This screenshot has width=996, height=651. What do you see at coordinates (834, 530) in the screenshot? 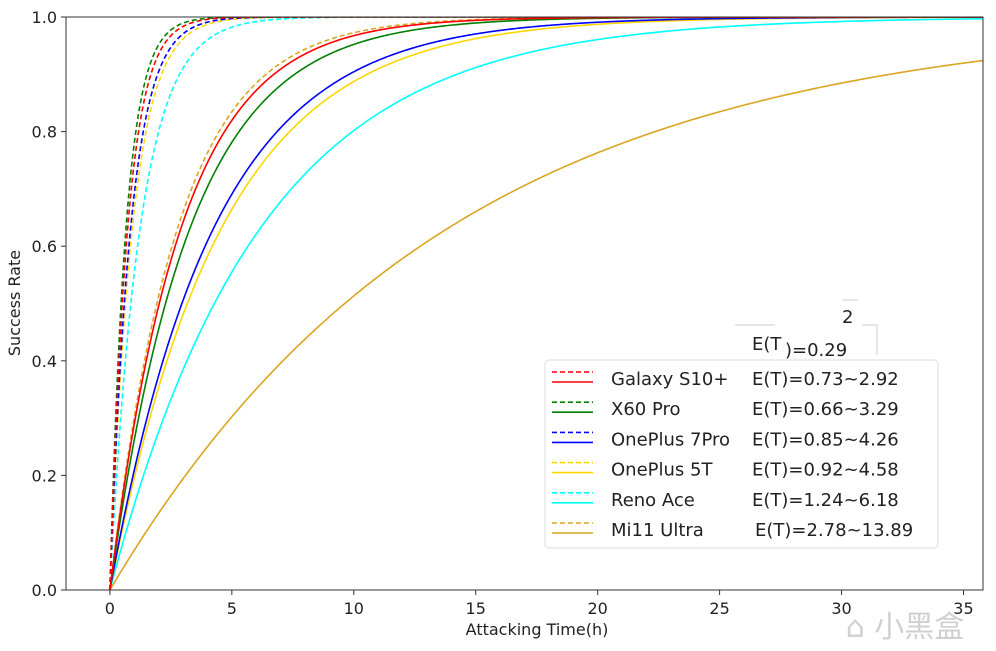
I see `legend-etext: E(T)=2.78~13.89` at bounding box center [834, 530].